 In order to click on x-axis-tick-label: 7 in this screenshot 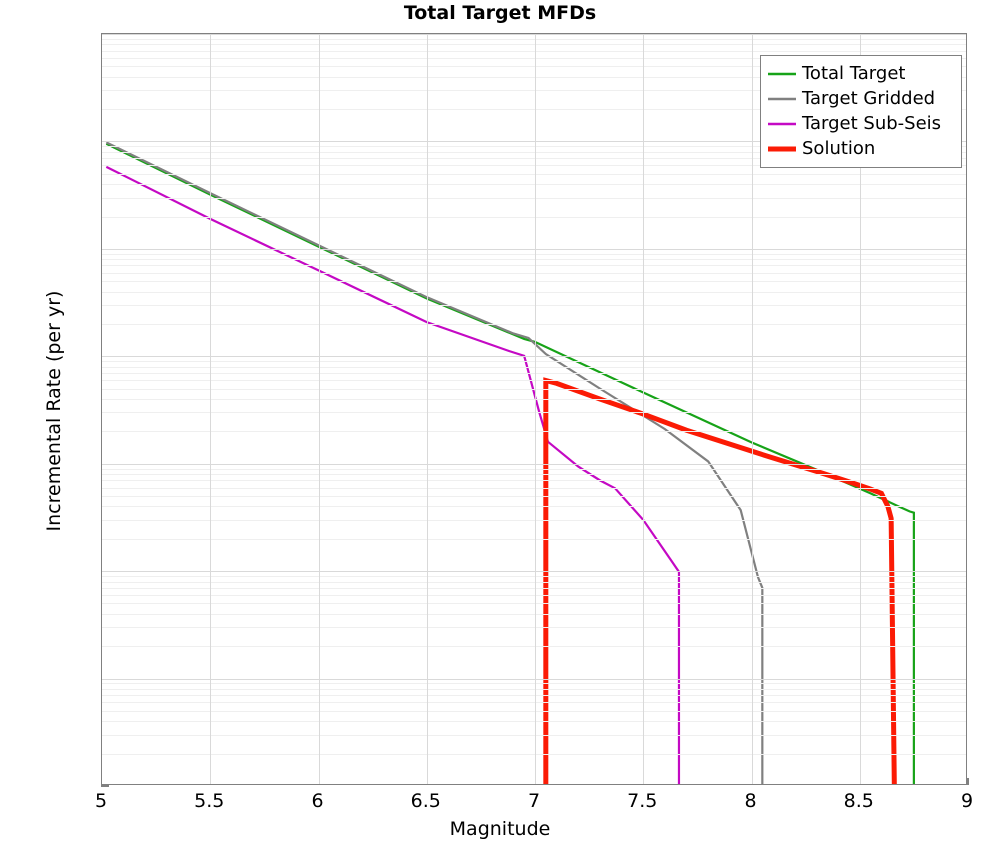, I will do `click(534, 801)`.